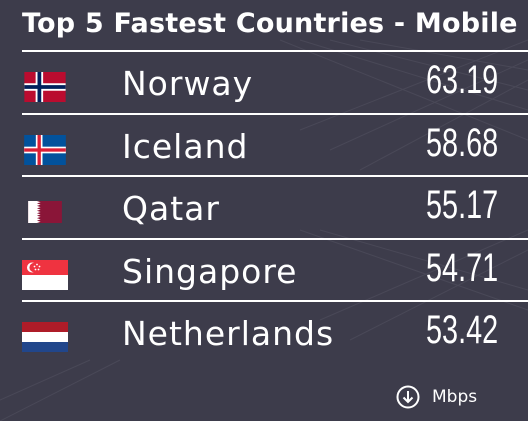 This screenshot has width=528, height=421. What do you see at coordinates (270, 23) in the screenshot?
I see `chart-title: Top 5 Fastest Countries - Mobile` at bounding box center [270, 23].